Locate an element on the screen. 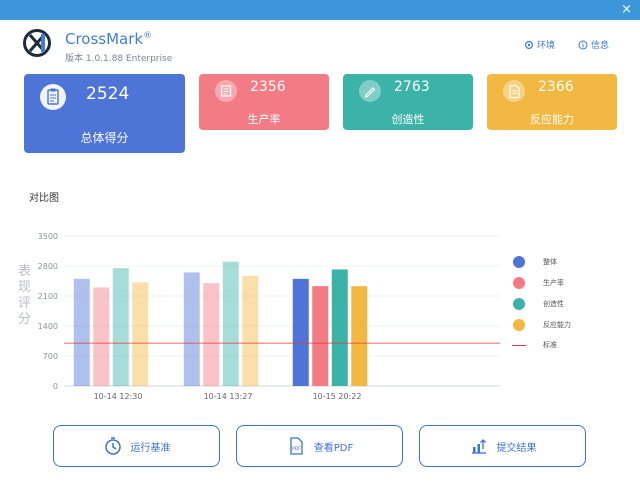 Image resolution: width=640 pixels, height=485 pixels. creativity-label: 创造性 is located at coordinates (408, 119).